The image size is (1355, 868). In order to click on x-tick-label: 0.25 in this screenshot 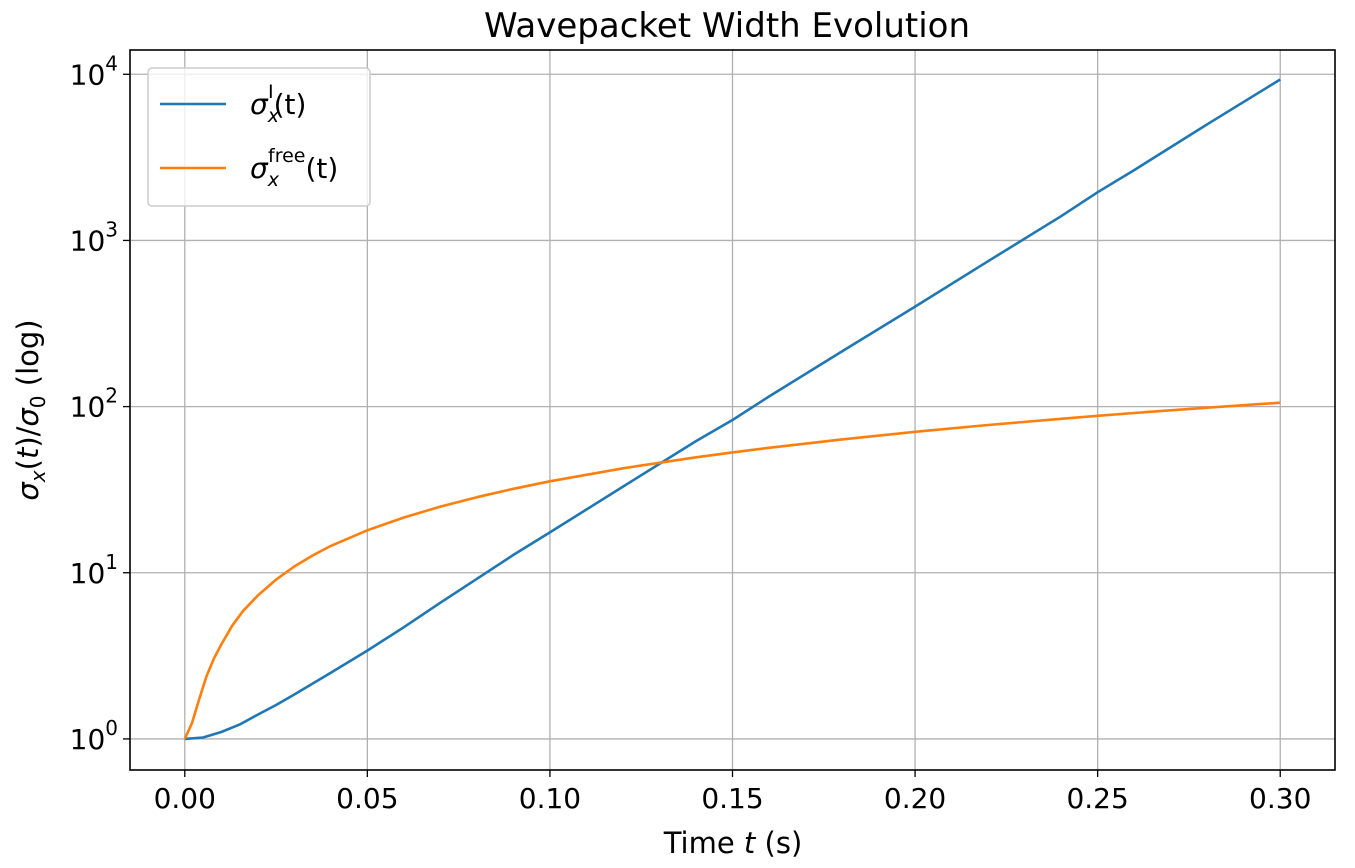, I will do `click(1097, 798)`.